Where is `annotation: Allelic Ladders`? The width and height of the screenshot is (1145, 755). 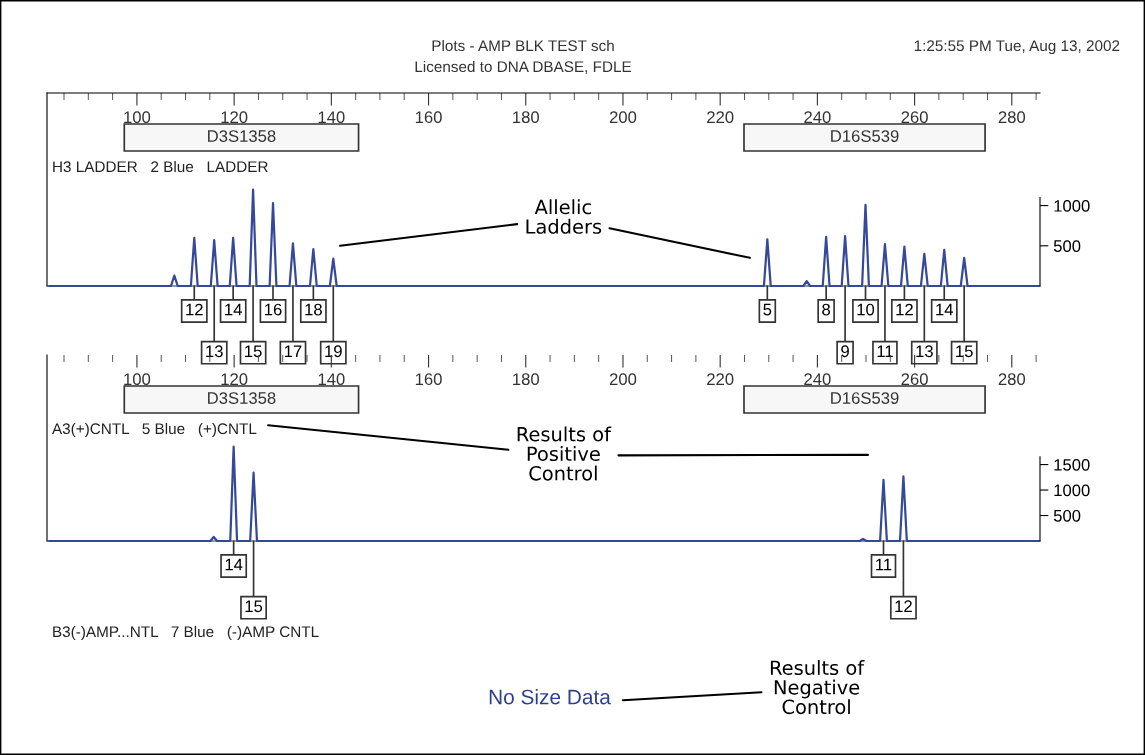 annotation: Allelic Ladders is located at coordinates (564, 216).